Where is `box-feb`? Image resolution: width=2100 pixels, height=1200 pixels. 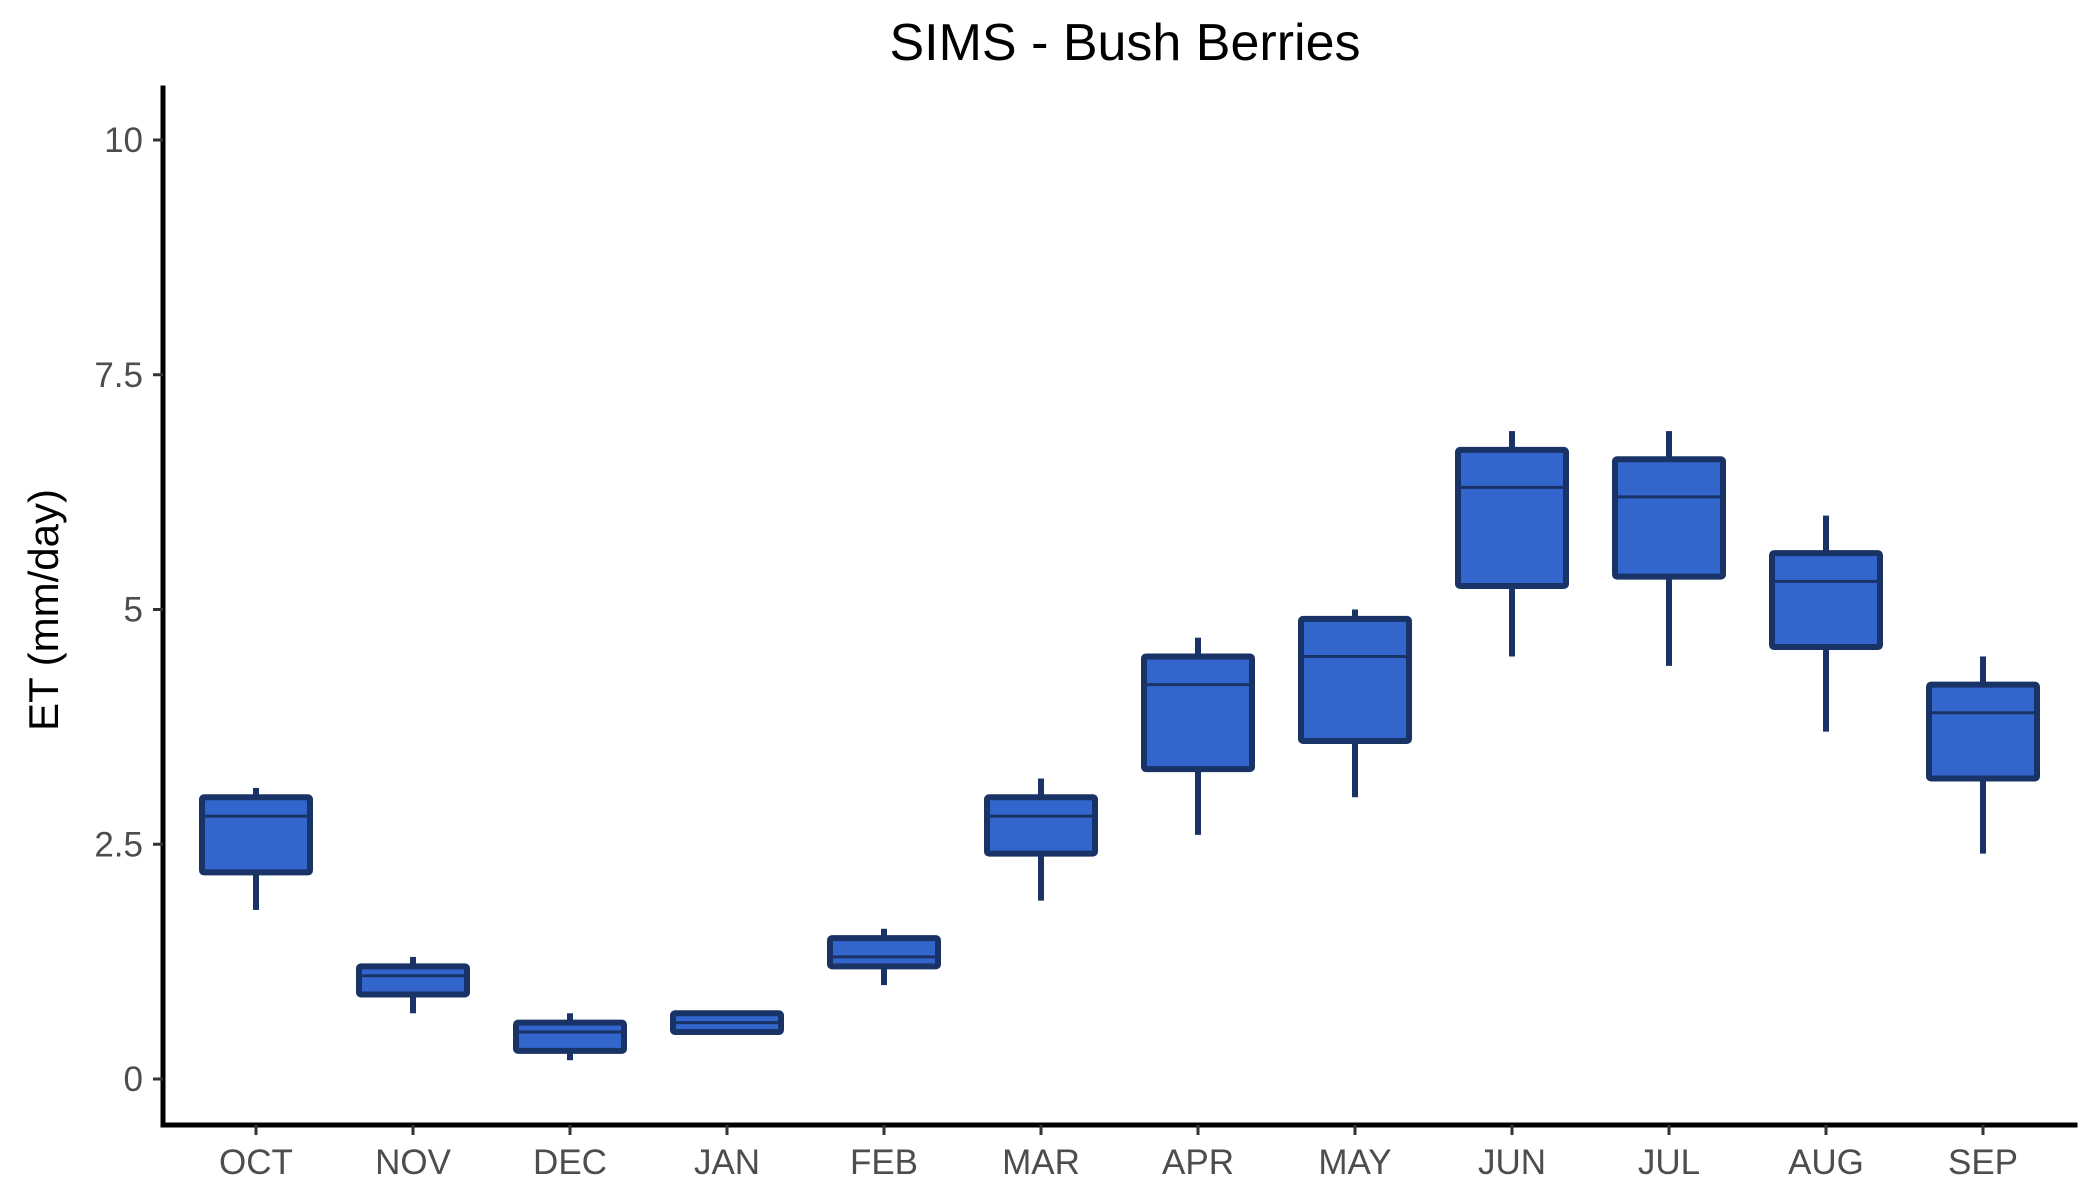 box-feb is located at coordinates (884, 957).